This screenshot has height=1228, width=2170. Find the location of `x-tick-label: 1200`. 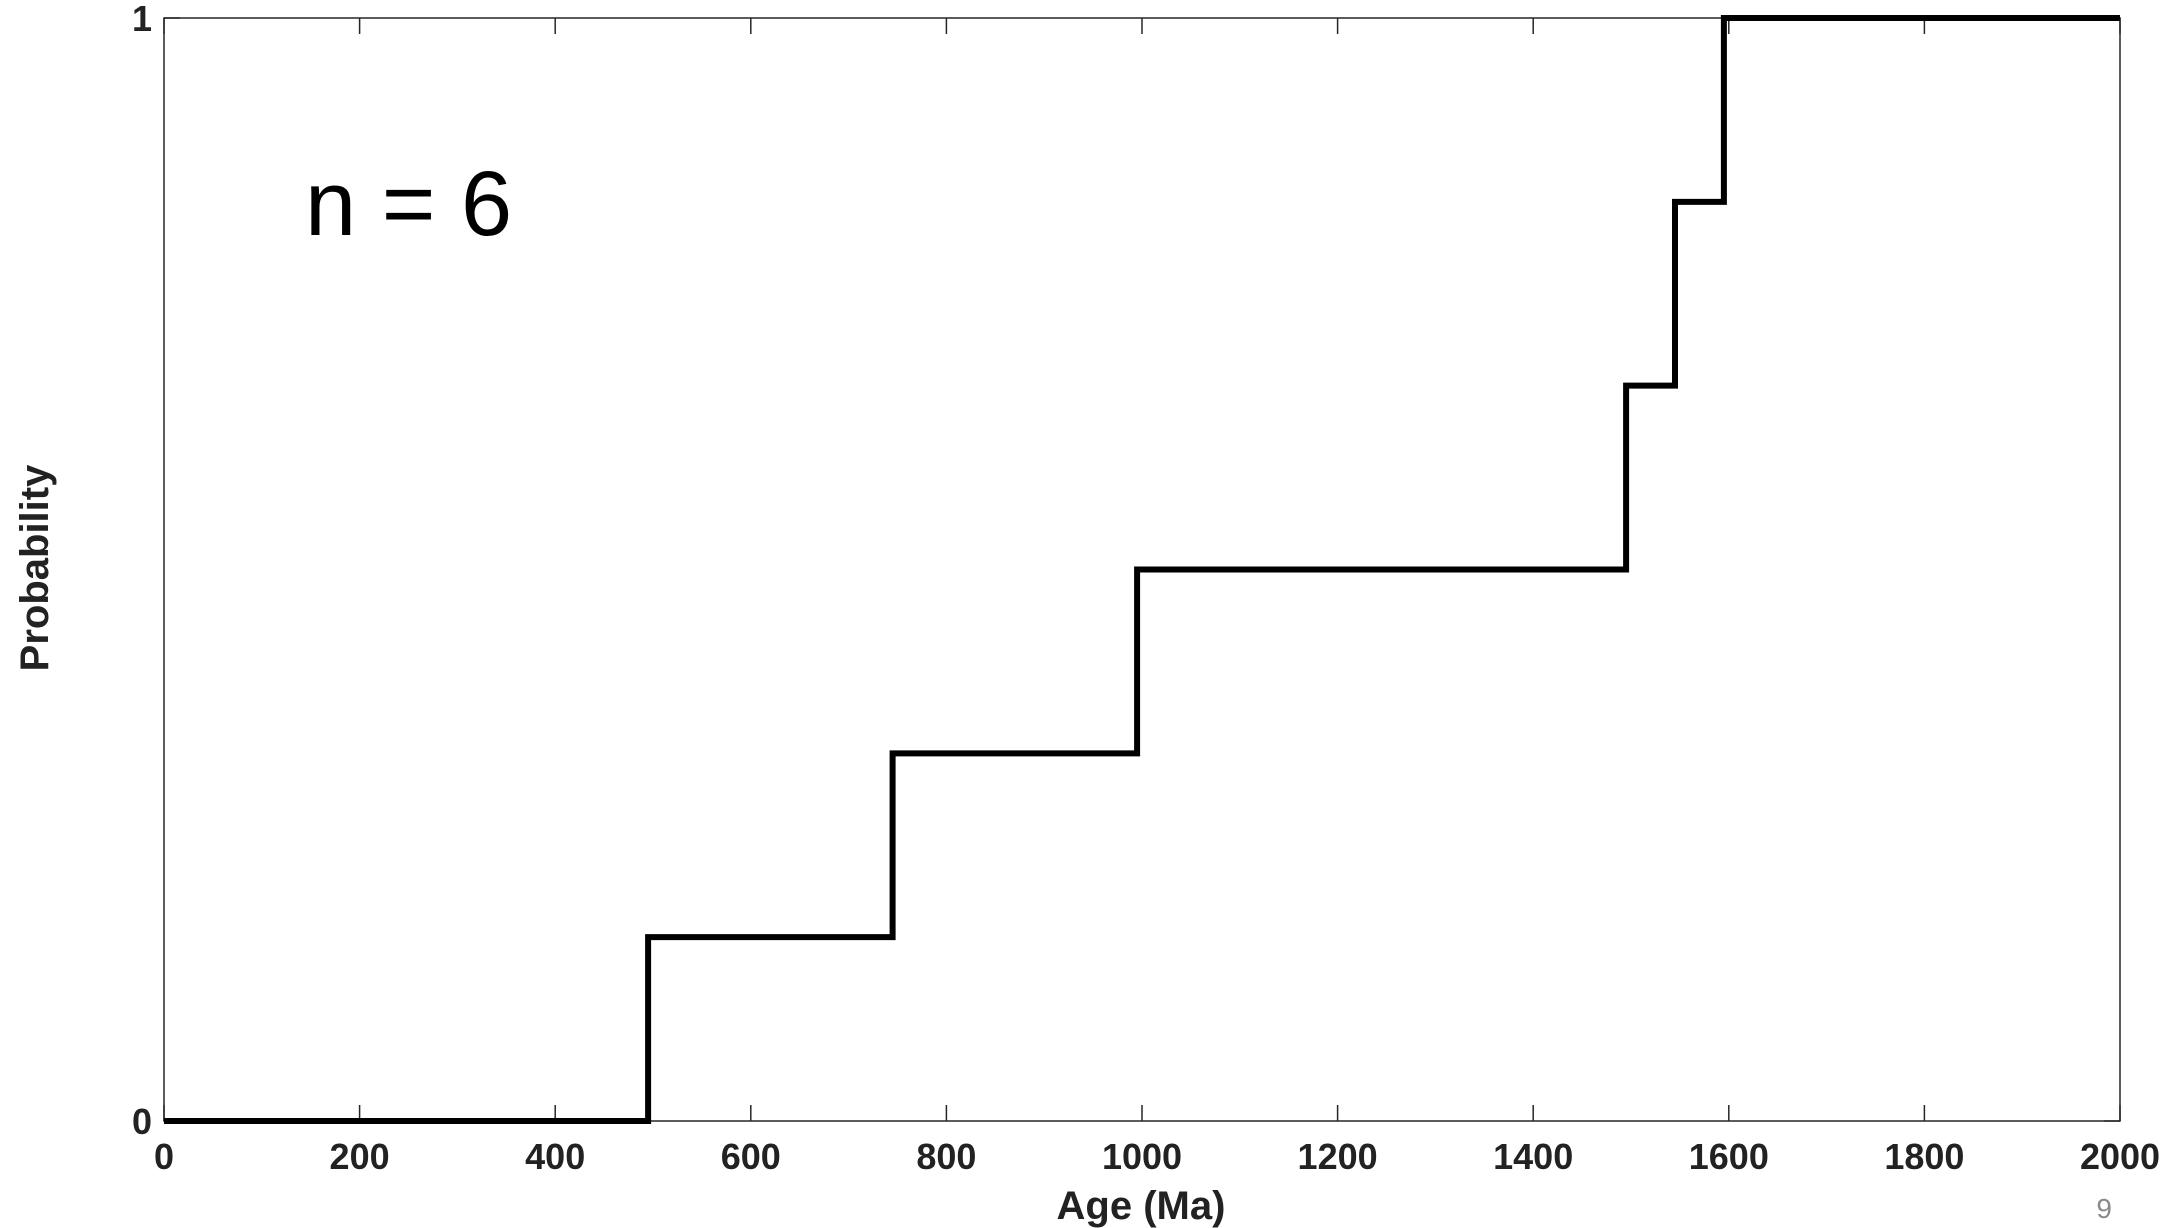

x-tick-label: 1200 is located at coordinates (1338, 1156).